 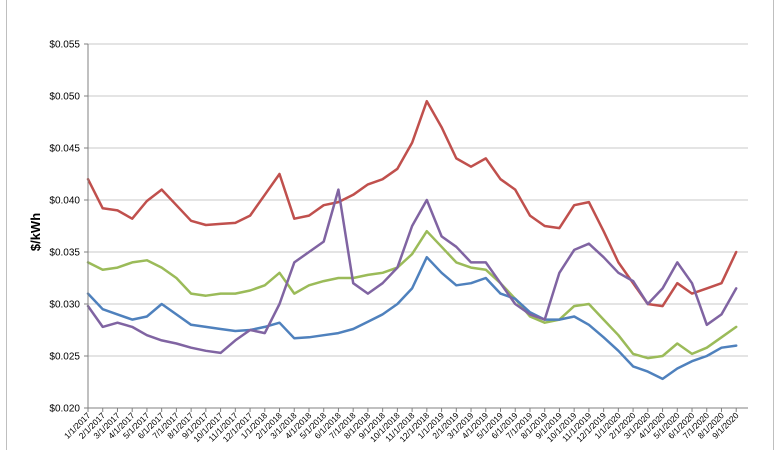 I want to click on y-tick-label: $0.025, so click(x=64, y=357).